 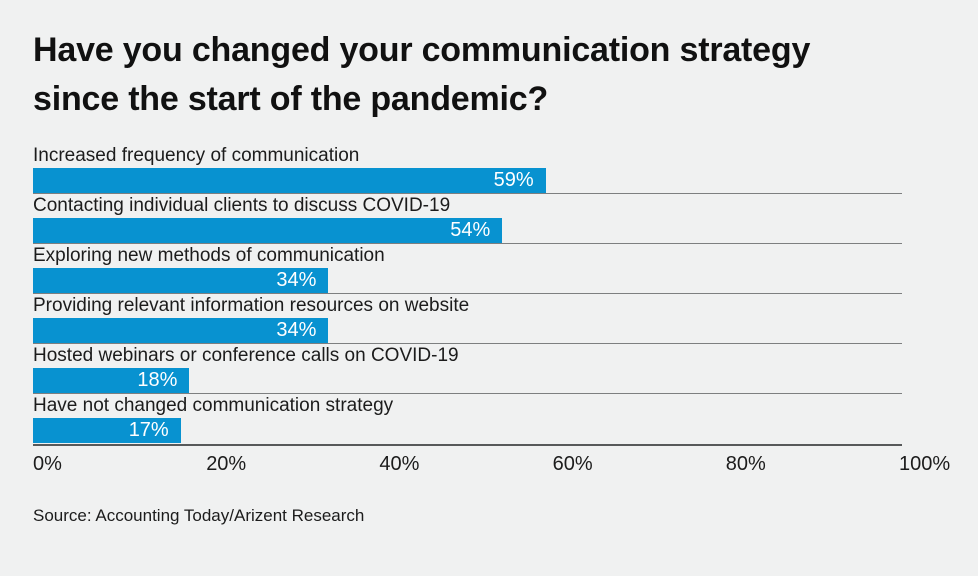 What do you see at coordinates (925, 464) in the screenshot?
I see `x-axis-tick-label: 100%` at bounding box center [925, 464].